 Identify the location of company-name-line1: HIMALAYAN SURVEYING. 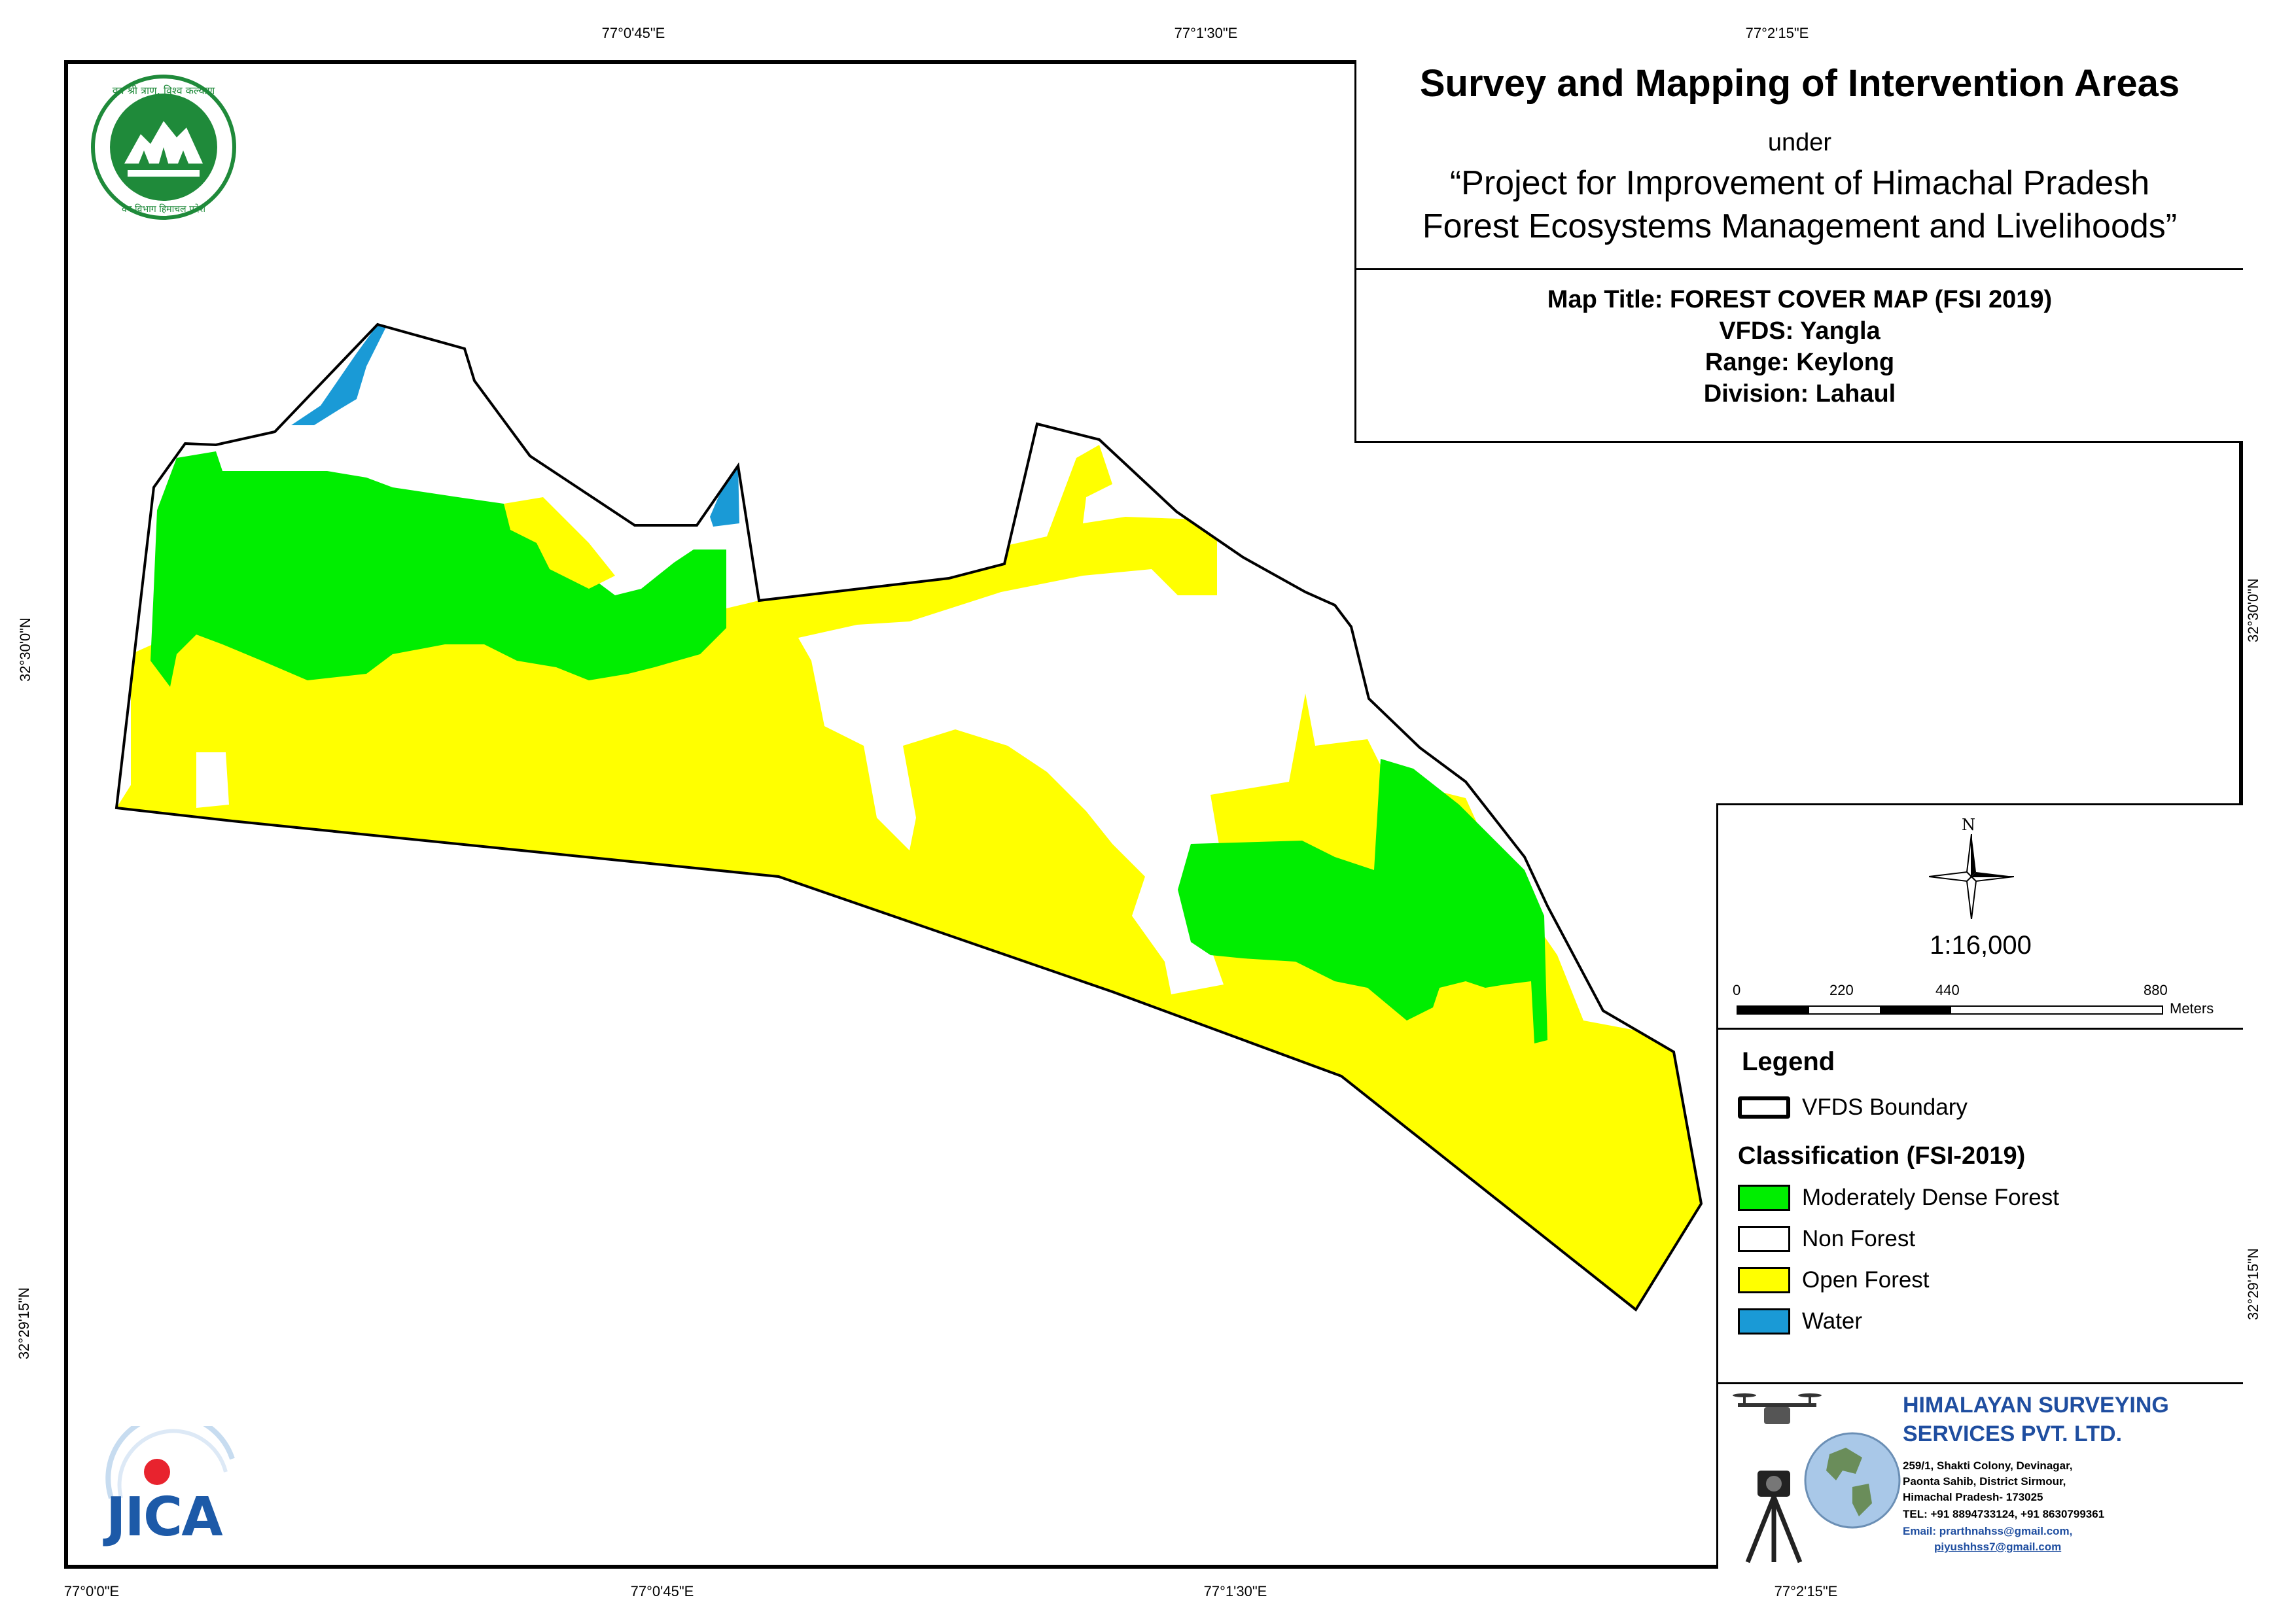
(2036, 1406).